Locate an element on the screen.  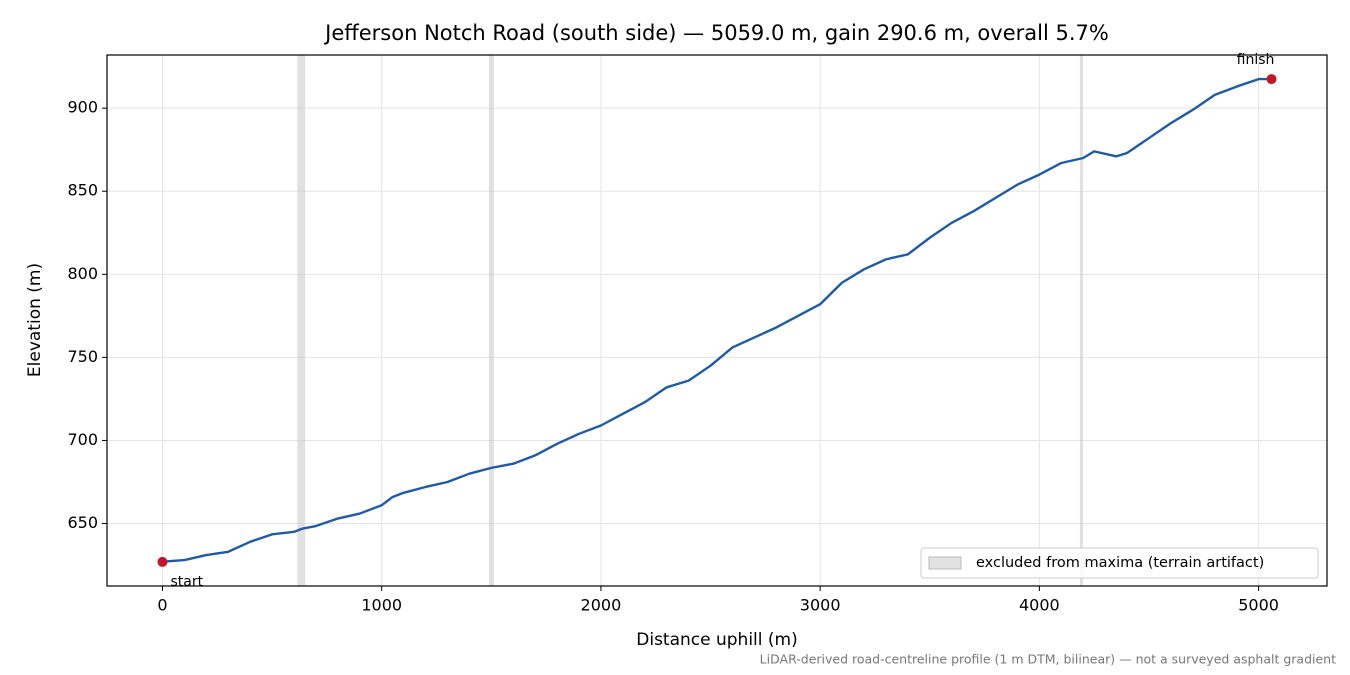
legend-swatch is located at coordinates (945, 563).